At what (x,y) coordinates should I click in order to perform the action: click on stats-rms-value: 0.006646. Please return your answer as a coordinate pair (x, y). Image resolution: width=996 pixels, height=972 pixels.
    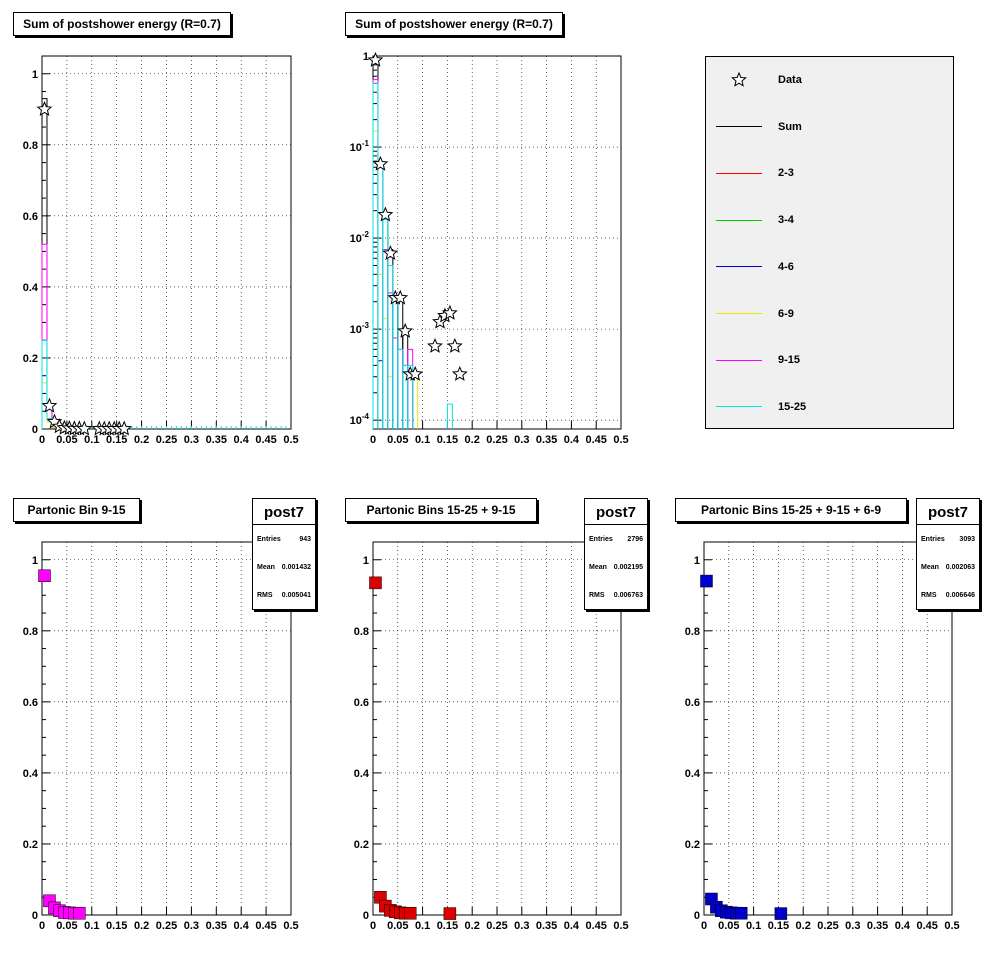
    Looking at the image, I should click on (960, 595).